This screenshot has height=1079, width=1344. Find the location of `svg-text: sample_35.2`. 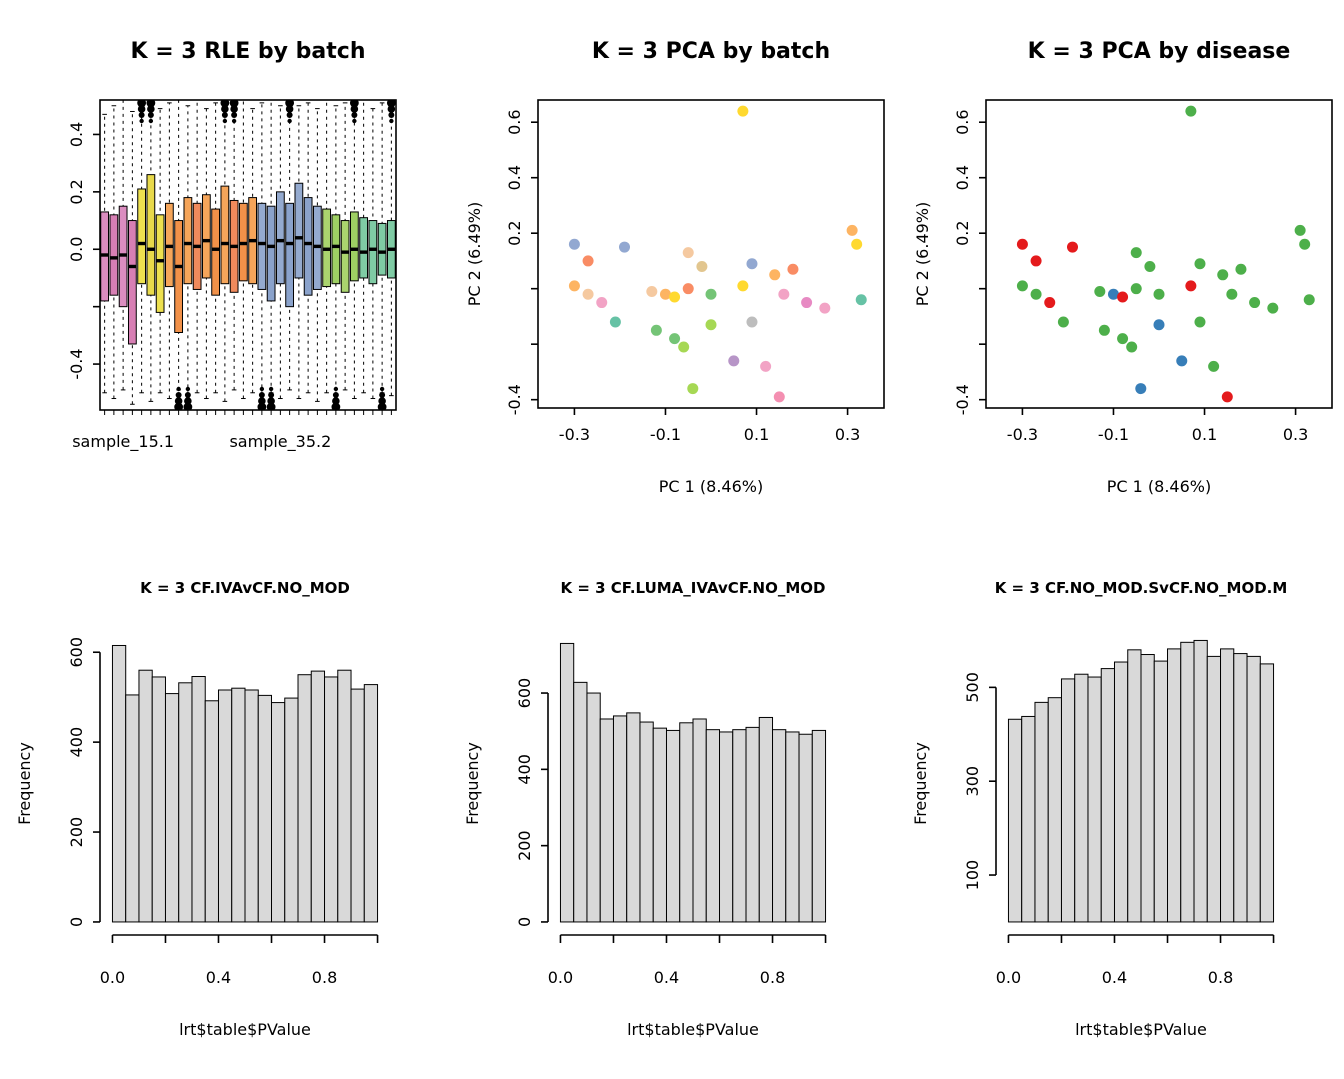

svg-text: sample_35.2 is located at coordinates (280, 442).